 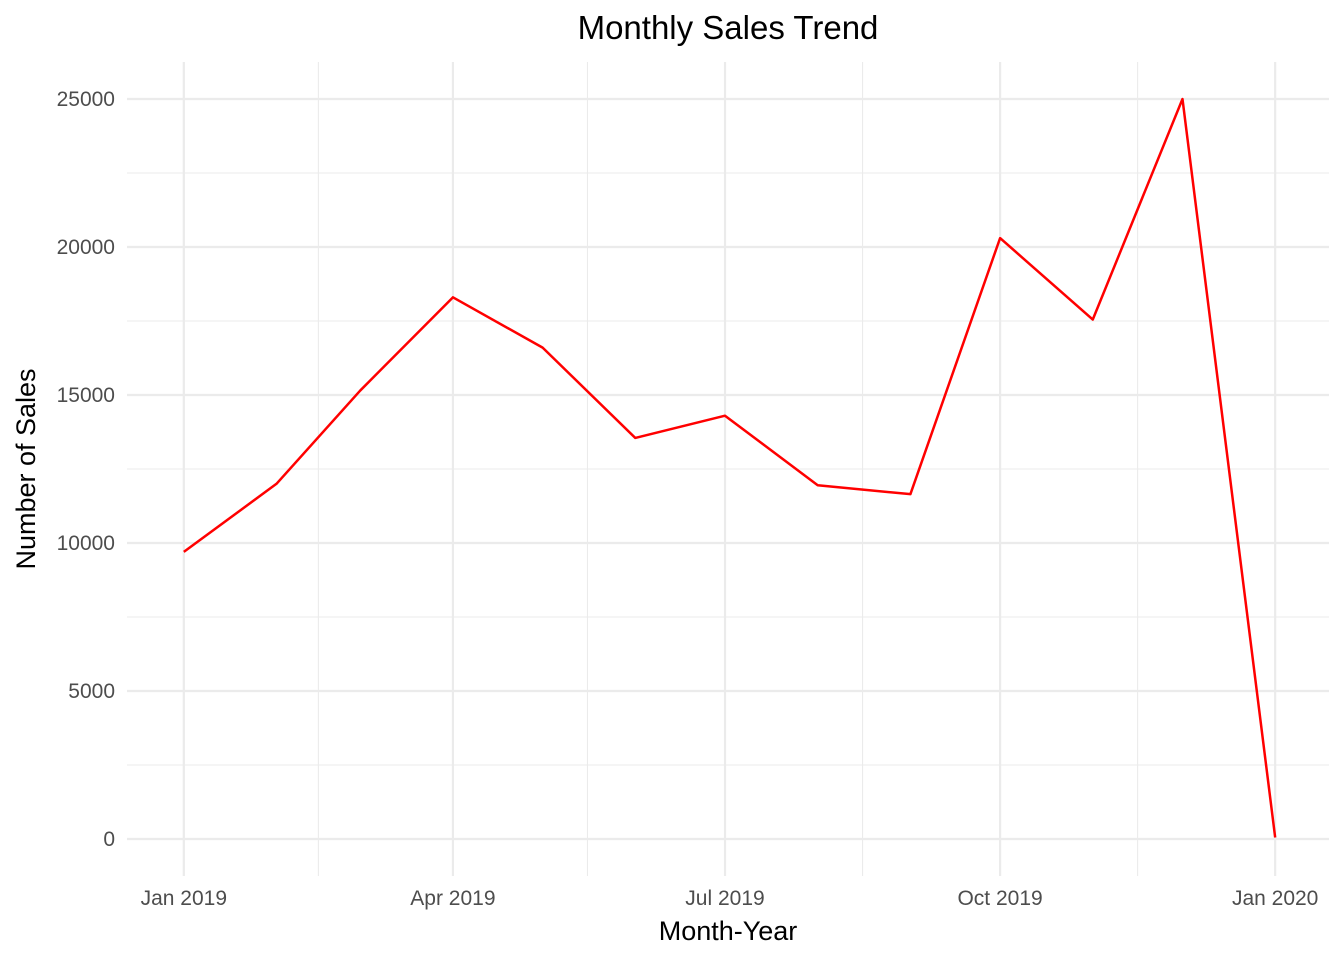 I want to click on y-tick-label: 15000, so click(x=86, y=395).